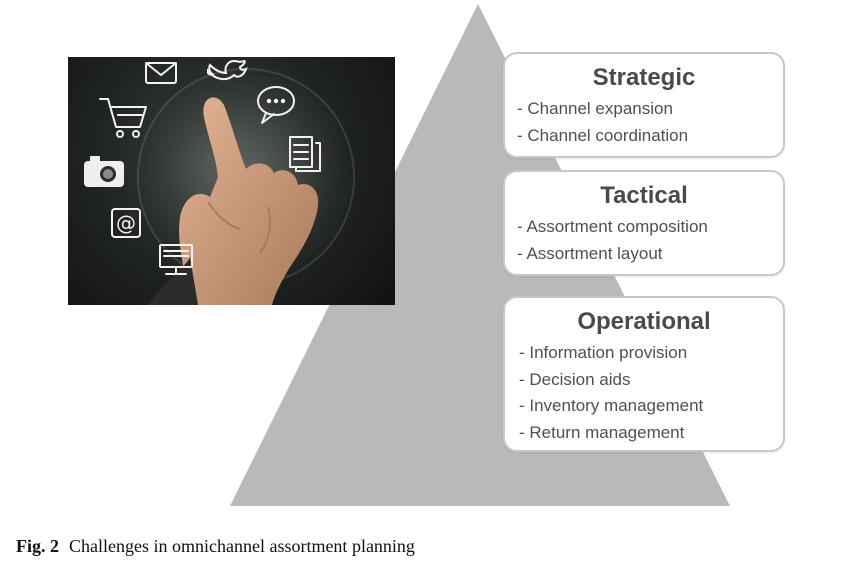 The image size is (863, 575). Describe the element at coordinates (644, 195) in the screenshot. I see `tactical-title: Tactical` at that location.